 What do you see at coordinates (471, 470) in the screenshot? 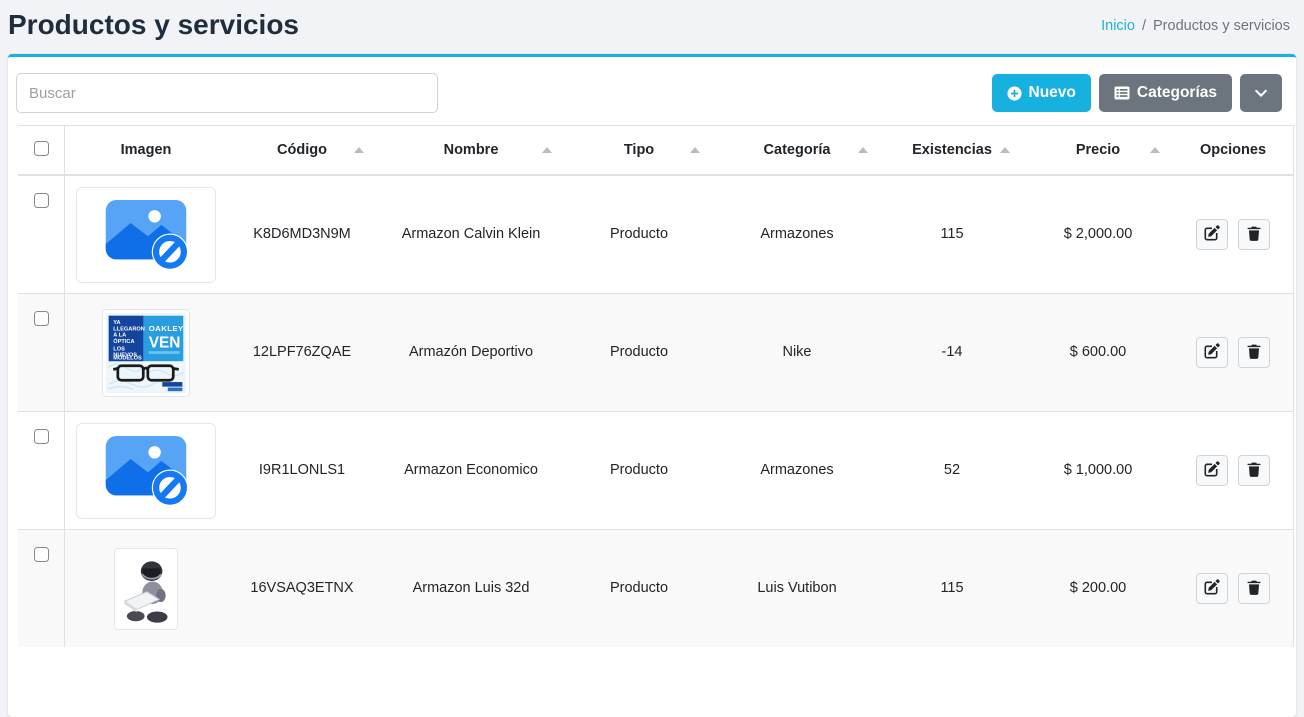
I see `name-cell: Armazon Economico` at bounding box center [471, 470].